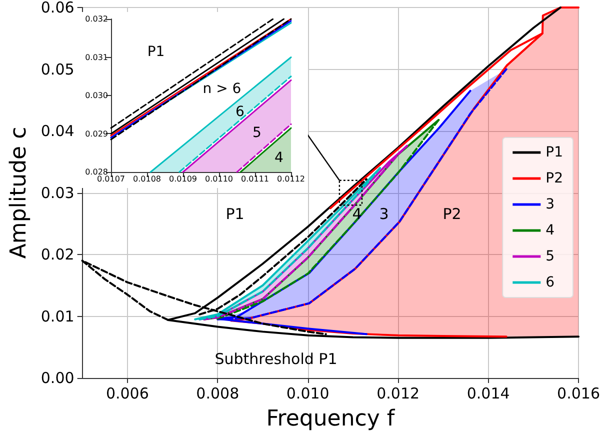 The width and height of the screenshot is (603, 435). What do you see at coordinates (57, 255) in the screenshot?
I see `y-tick-label: 0.02` at bounding box center [57, 255].